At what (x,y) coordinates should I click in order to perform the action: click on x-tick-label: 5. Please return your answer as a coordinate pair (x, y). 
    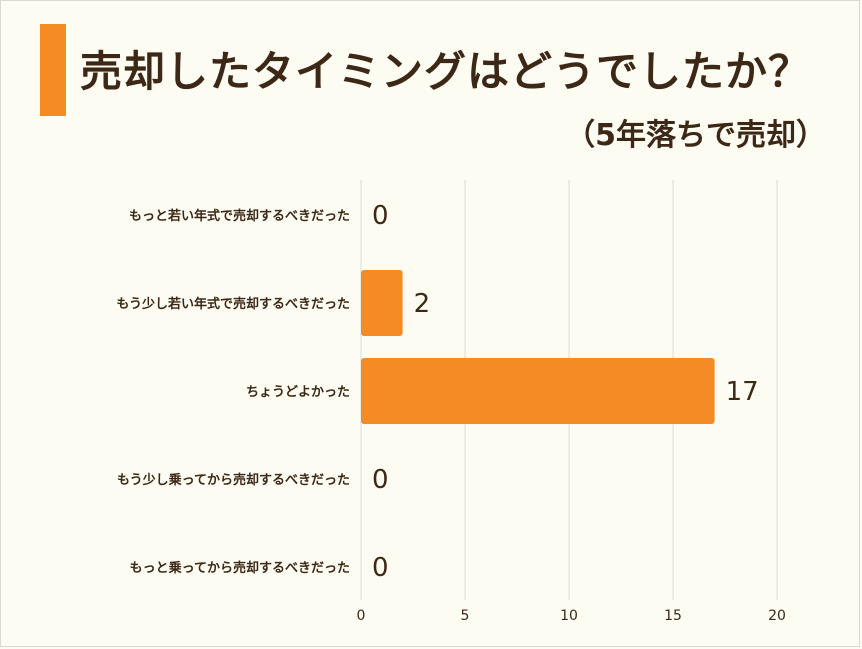
    Looking at the image, I should click on (465, 616).